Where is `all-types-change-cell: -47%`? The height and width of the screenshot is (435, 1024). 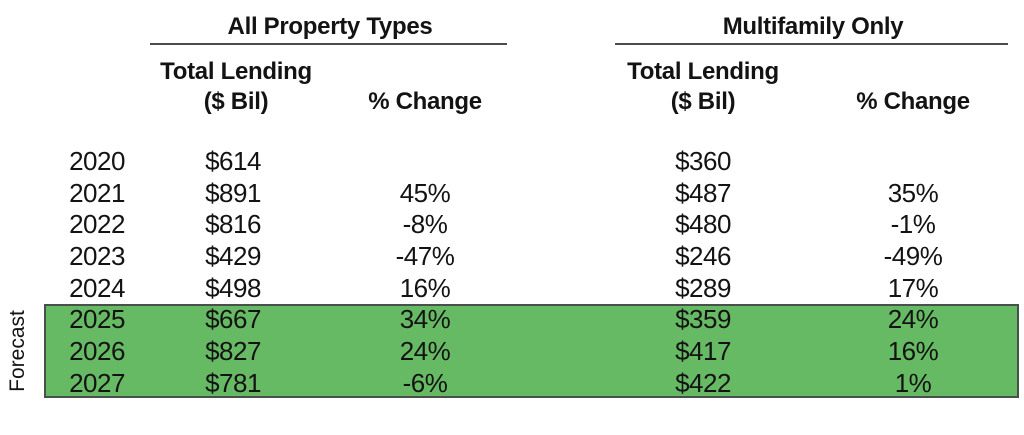
all-types-change-cell: -47% is located at coordinates (425, 256).